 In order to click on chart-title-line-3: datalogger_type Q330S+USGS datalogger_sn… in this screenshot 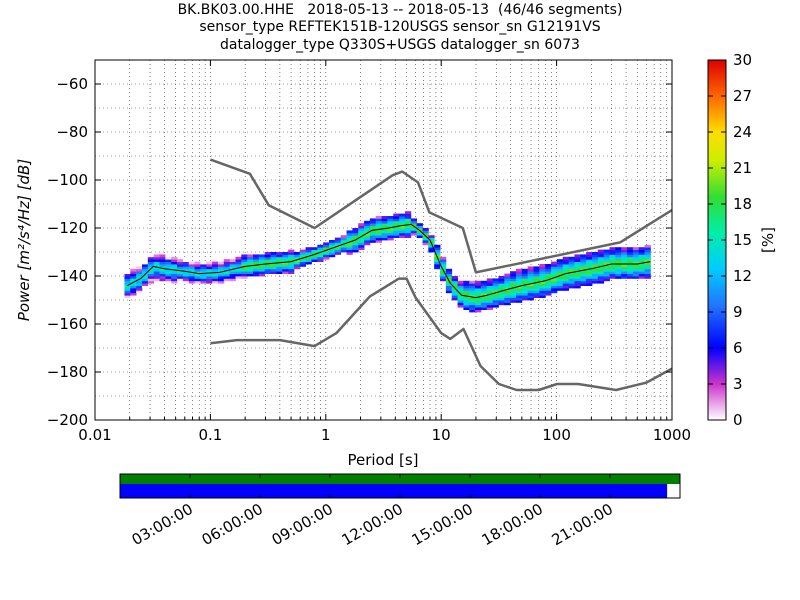, I will do `click(400, 45)`.